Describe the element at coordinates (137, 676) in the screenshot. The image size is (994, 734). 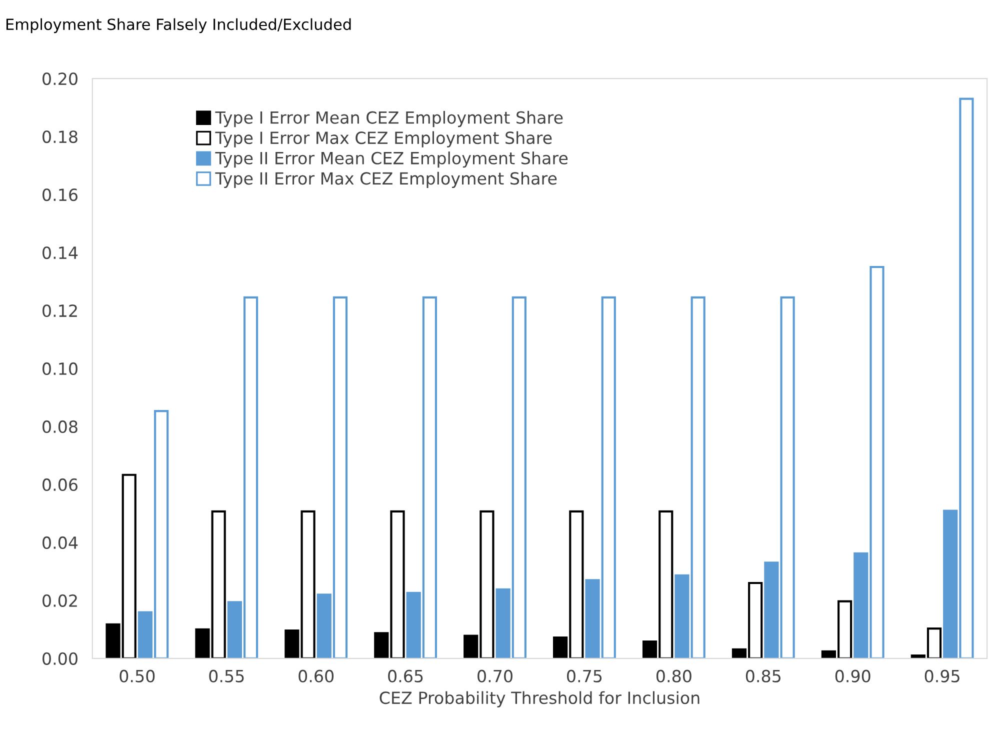
I see `x-tick-label: 0.50` at that location.